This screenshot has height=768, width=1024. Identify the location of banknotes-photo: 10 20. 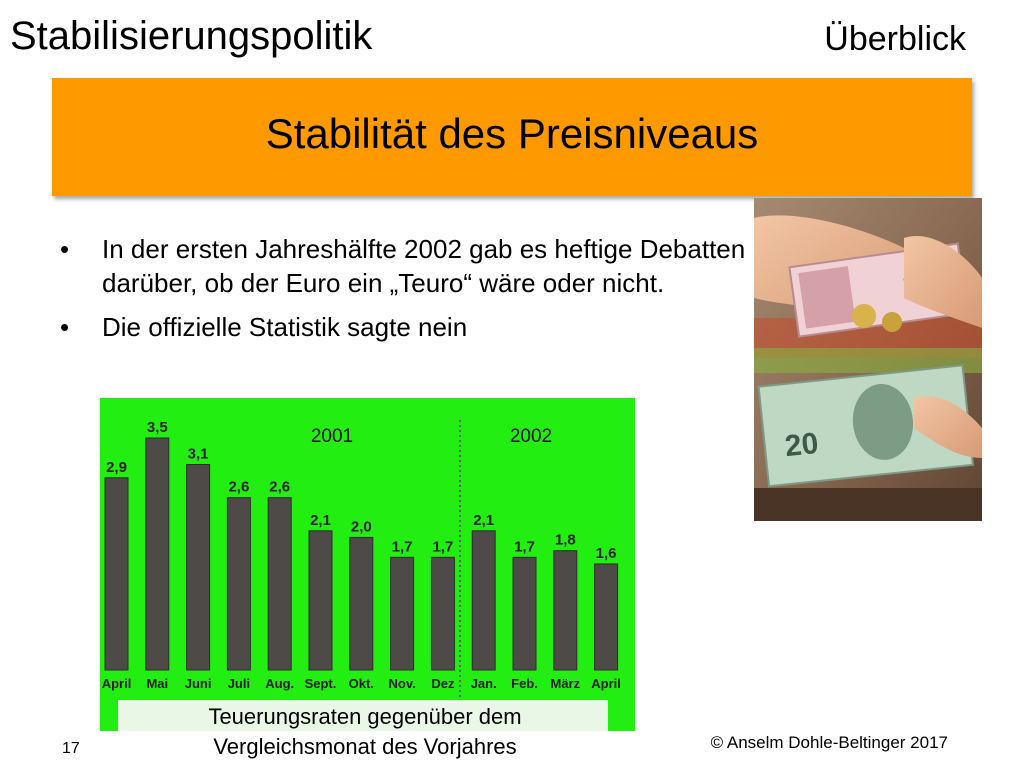
(868, 359).